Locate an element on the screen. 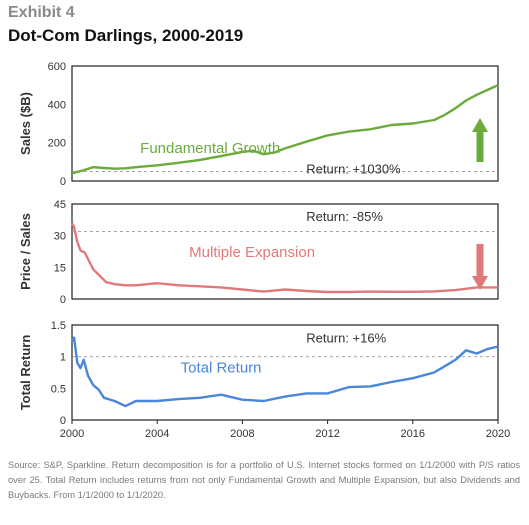  chart-title: Dot-Com Darlings, 2000-2019 is located at coordinates (126, 35).